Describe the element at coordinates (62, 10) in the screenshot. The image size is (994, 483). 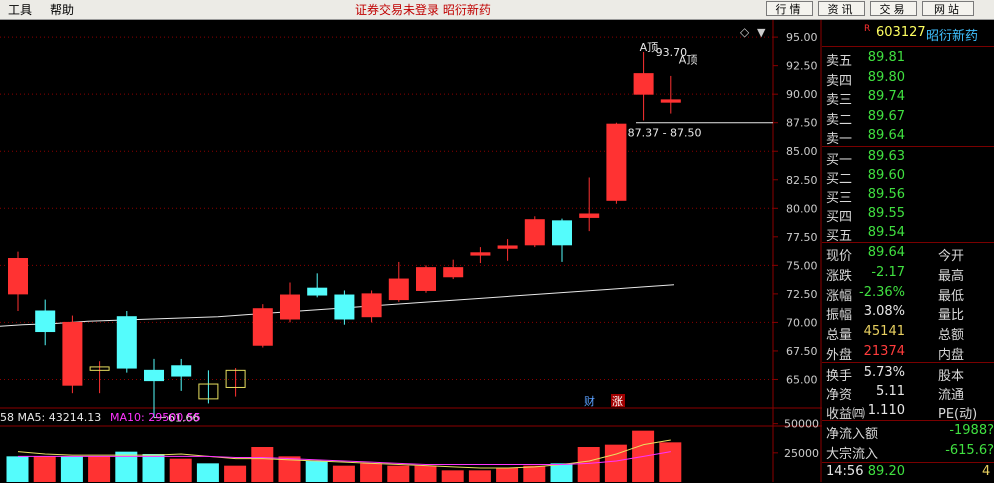
I see `menu-help: 帮助` at that location.